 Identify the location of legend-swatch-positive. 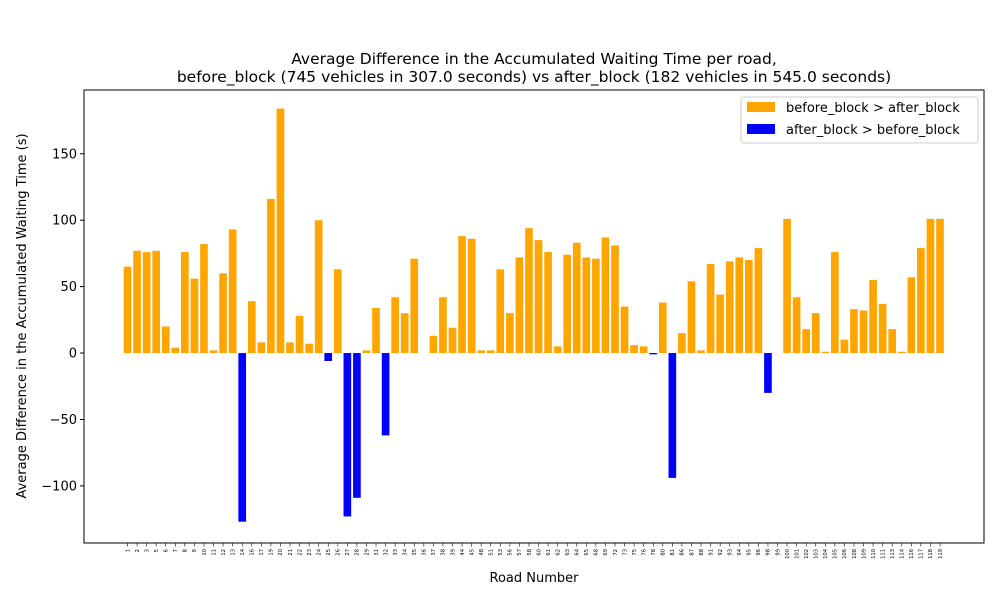
(761, 107).